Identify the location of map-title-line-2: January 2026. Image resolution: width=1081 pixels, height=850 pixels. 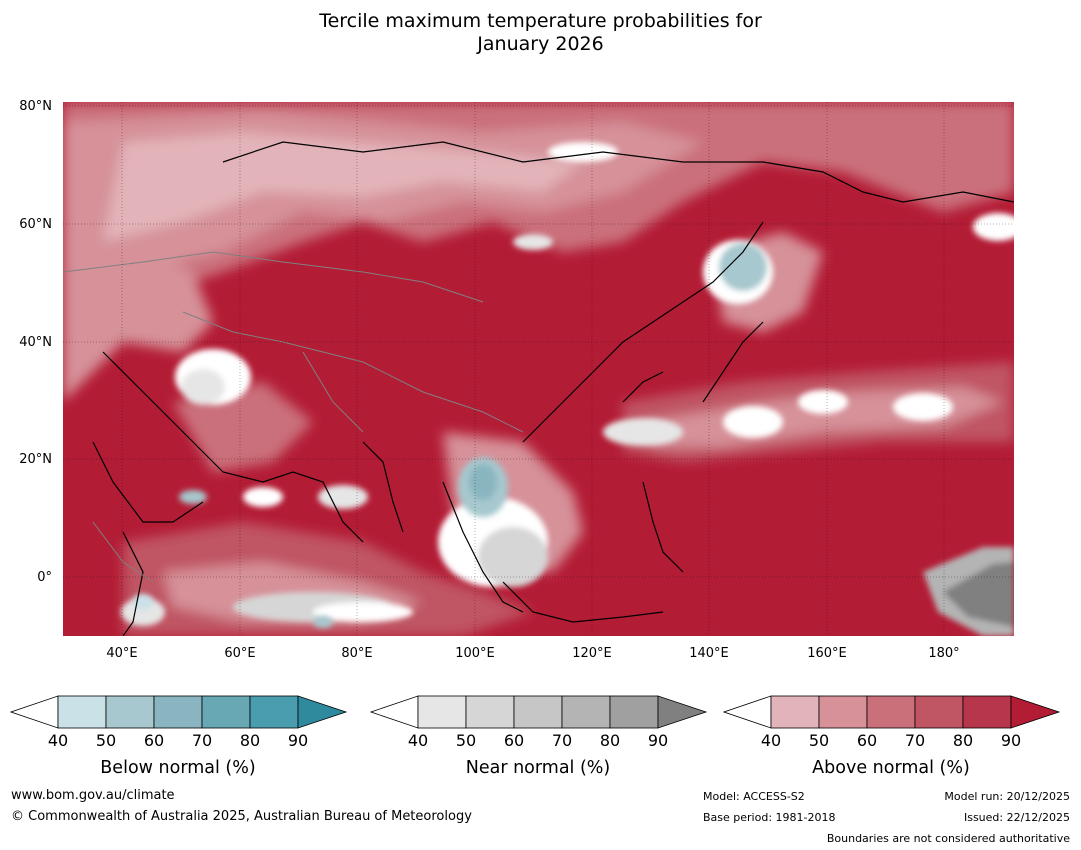
(540, 44).